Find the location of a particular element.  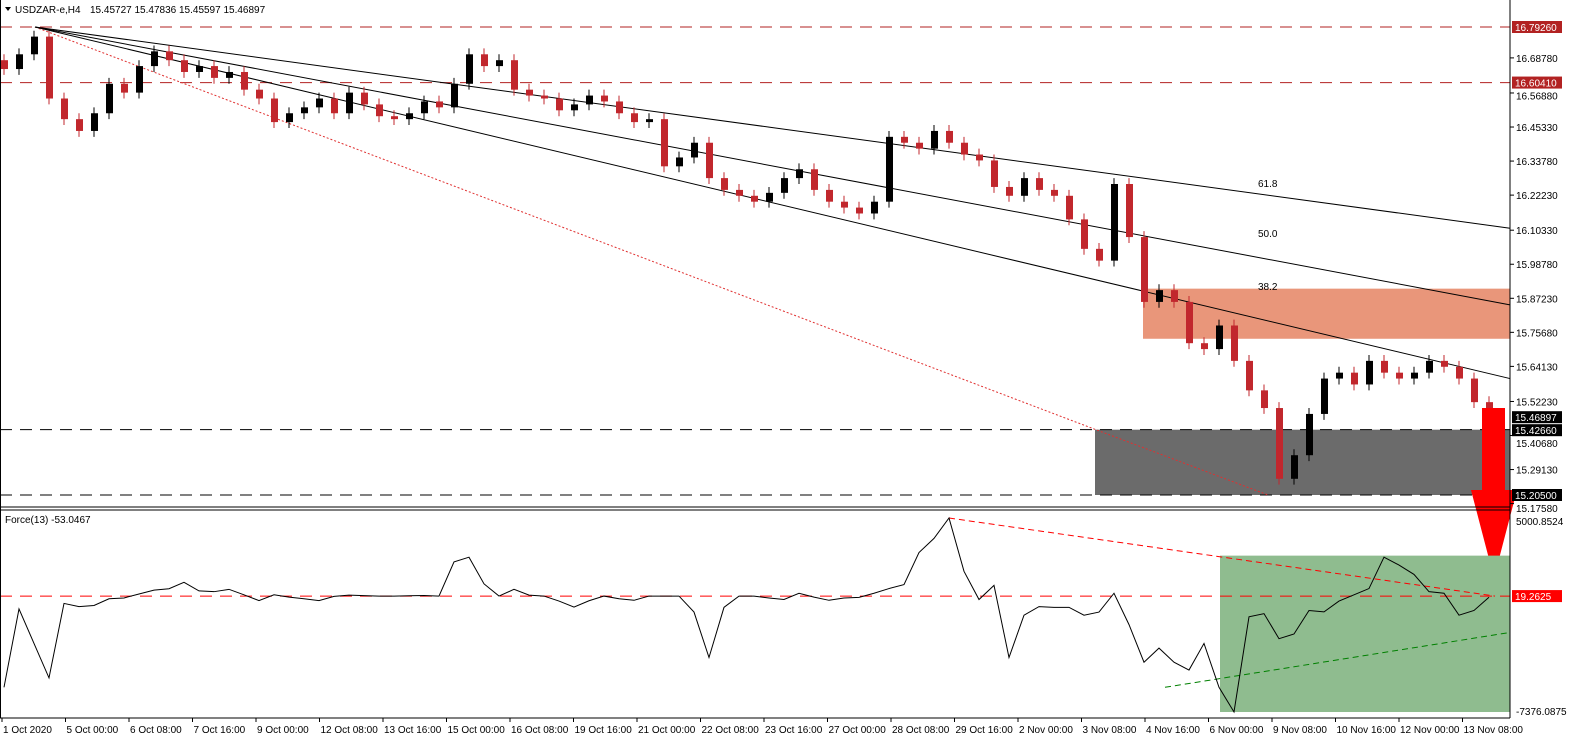

time-tick-label: 29 Oct 16:00 is located at coordinates (985, 730).